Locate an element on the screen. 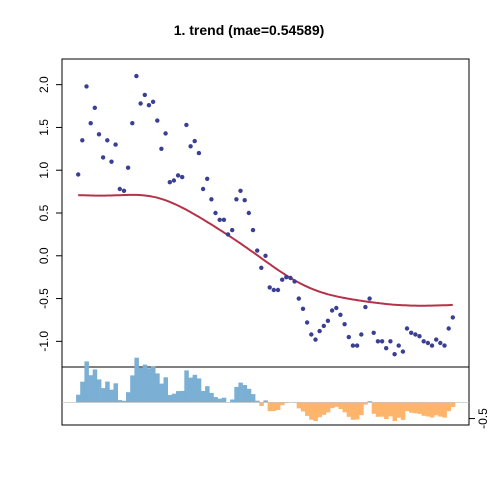 Image resolution: width=499 pixels, height=499 pixels. residual-y-axis: -0.5 is located at coordinates (479, 418).